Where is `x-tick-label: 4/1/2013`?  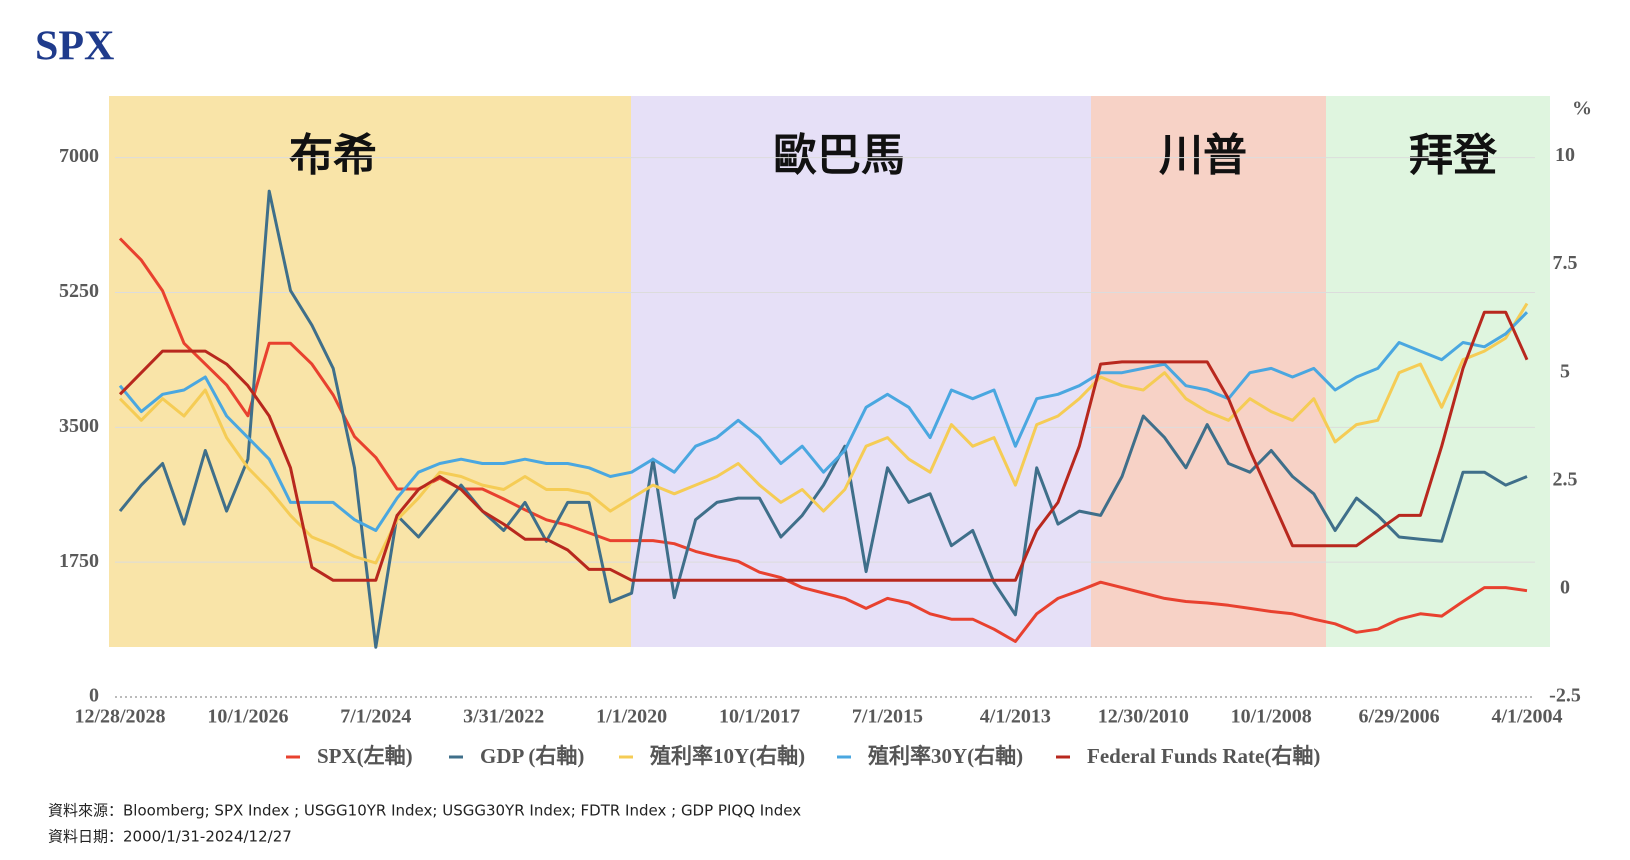
x-tick-label: 4/1/2013 is located at coordinates (1015, 717).